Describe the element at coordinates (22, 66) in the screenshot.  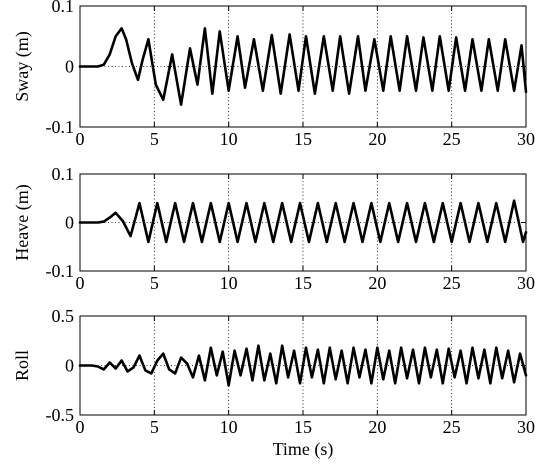
I see `y-axis-label: Sway (m)` at that location.